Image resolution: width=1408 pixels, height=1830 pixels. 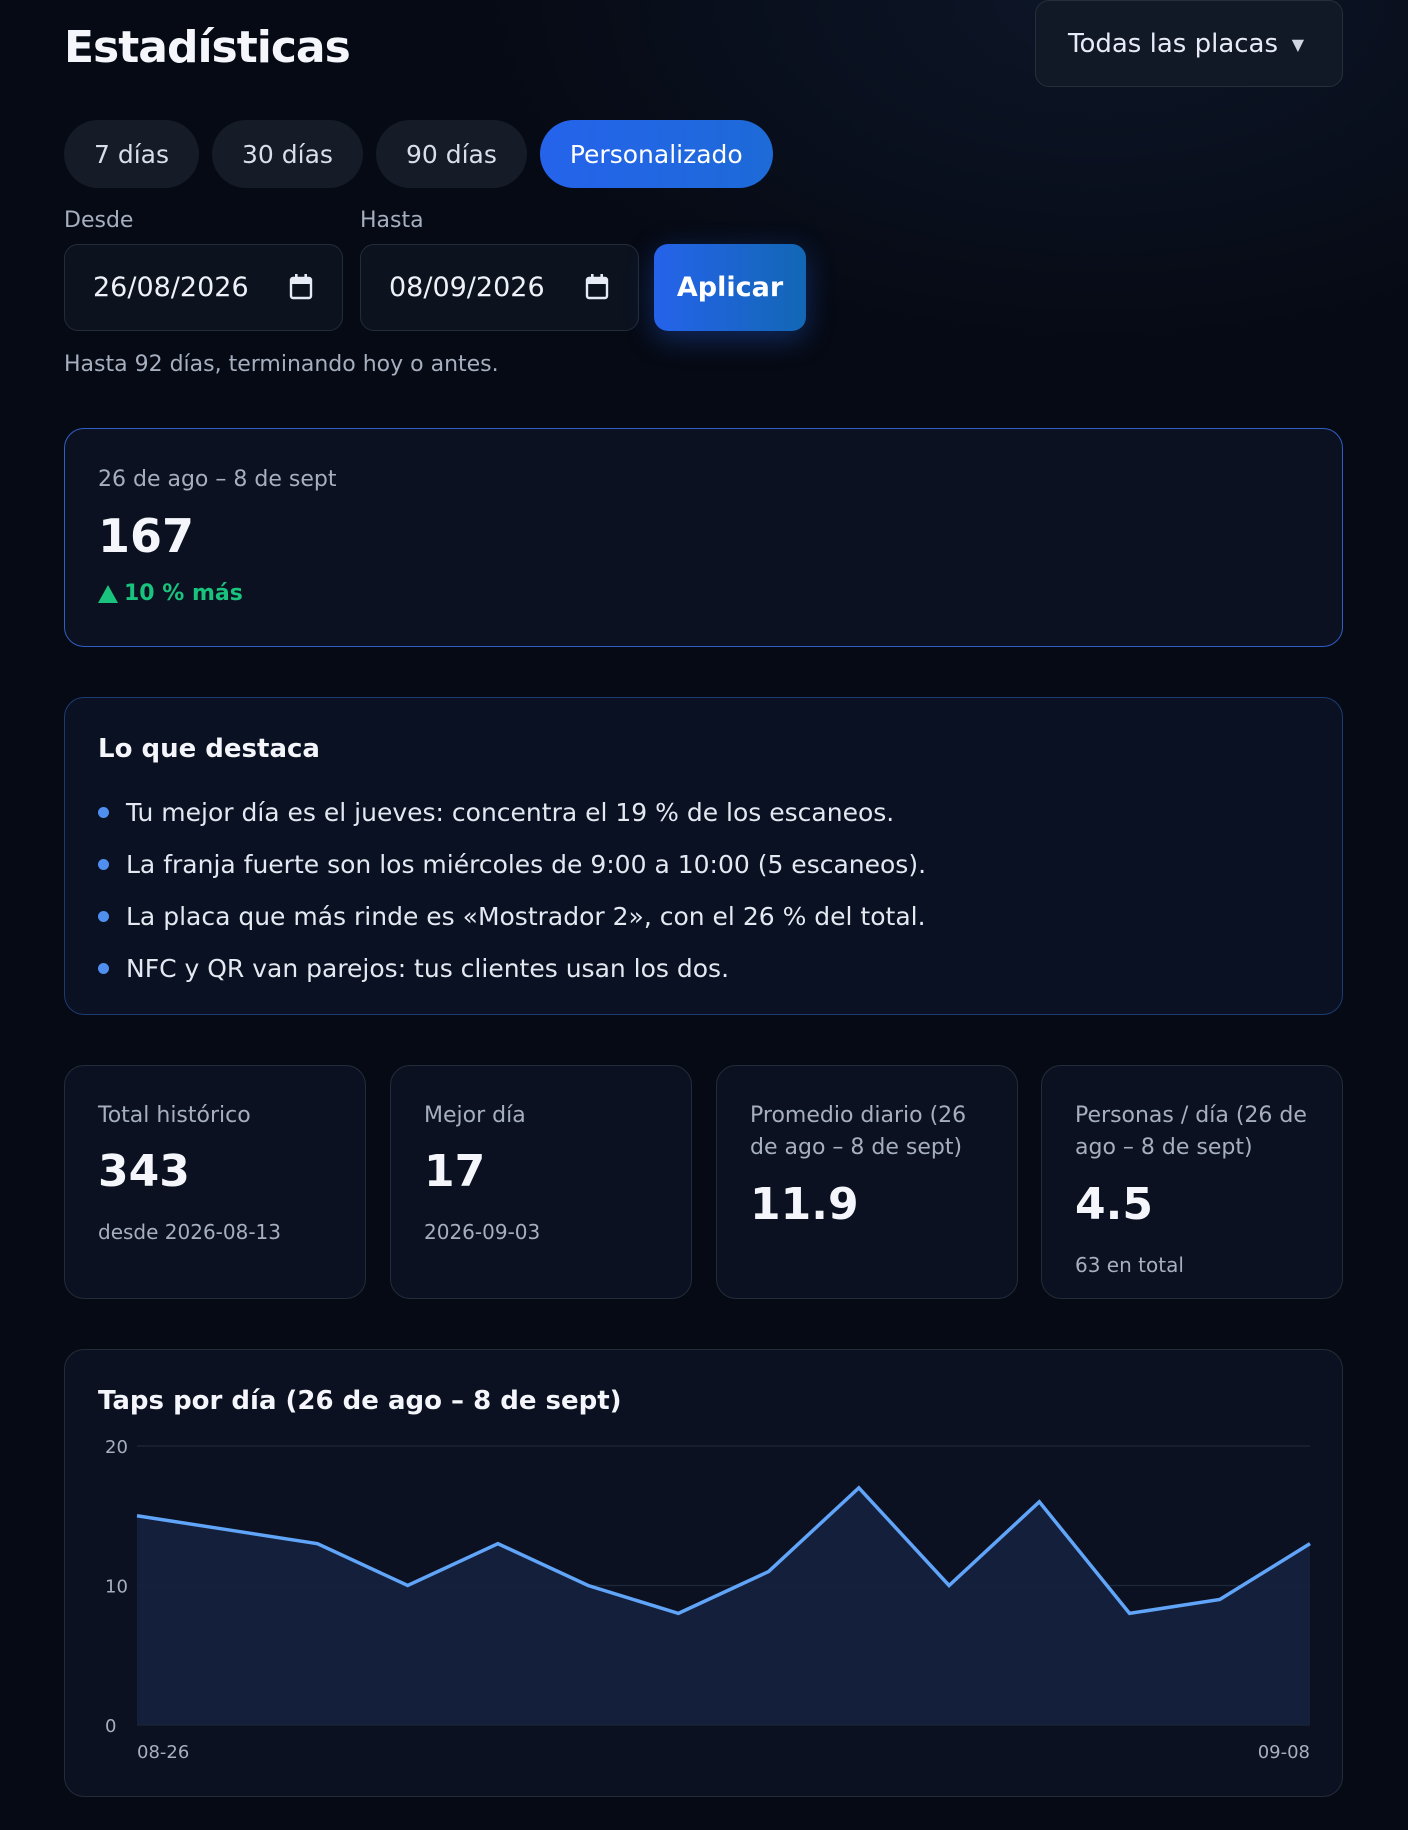 What do you see at coordinates (183, 593) in the screenshot?
I see `summary-delta-text: 10 % más` at bounding box center [183, 593].